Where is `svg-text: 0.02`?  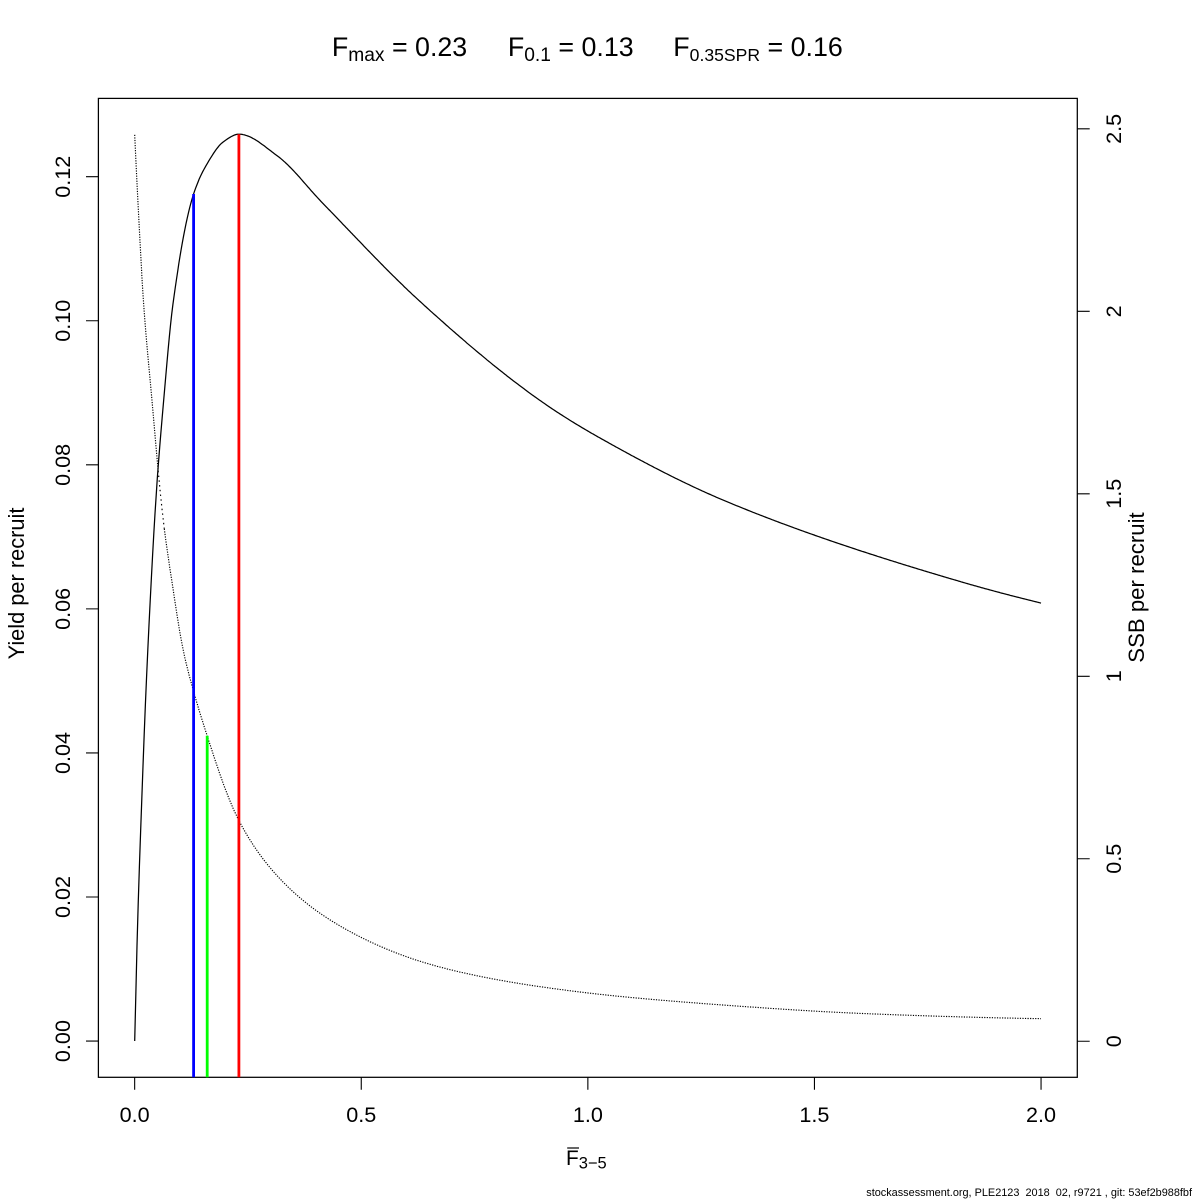 svg-text: 0.02 is located at coordinates (62, 897).